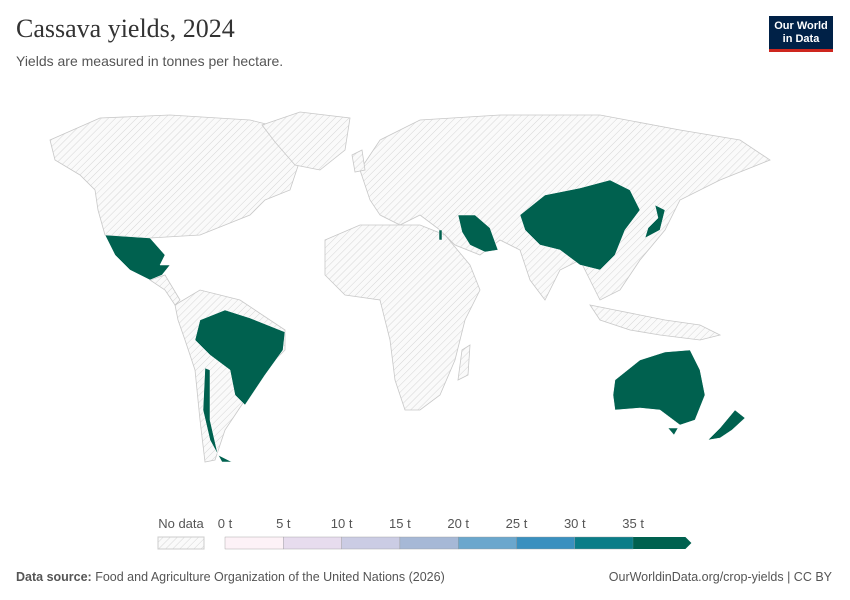  What do you see at coordinates (54, 577) in the screenshot?
I see `source-label: Data source:` at bounding box center [54, 577].